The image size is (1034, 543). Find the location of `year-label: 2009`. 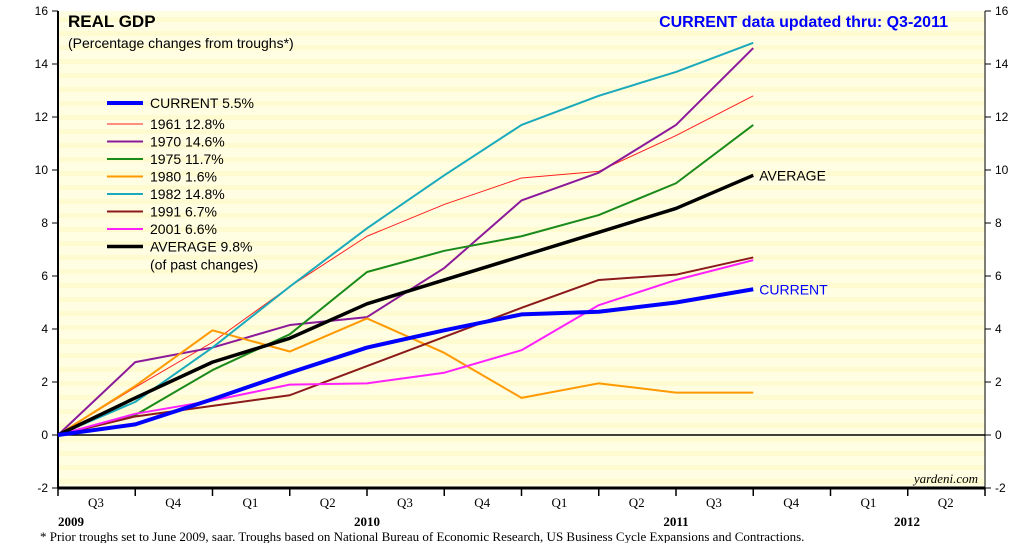

year-label: 2009 is located at coordinates (71, 521).